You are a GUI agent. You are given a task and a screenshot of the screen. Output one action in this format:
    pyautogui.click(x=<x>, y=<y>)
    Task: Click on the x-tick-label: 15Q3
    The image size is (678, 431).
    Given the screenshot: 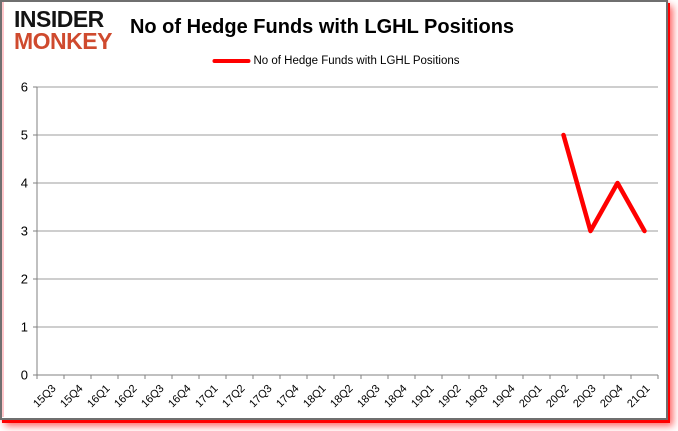 What is the action you would take?
    pyautogui.click(x=45, y=397)
    